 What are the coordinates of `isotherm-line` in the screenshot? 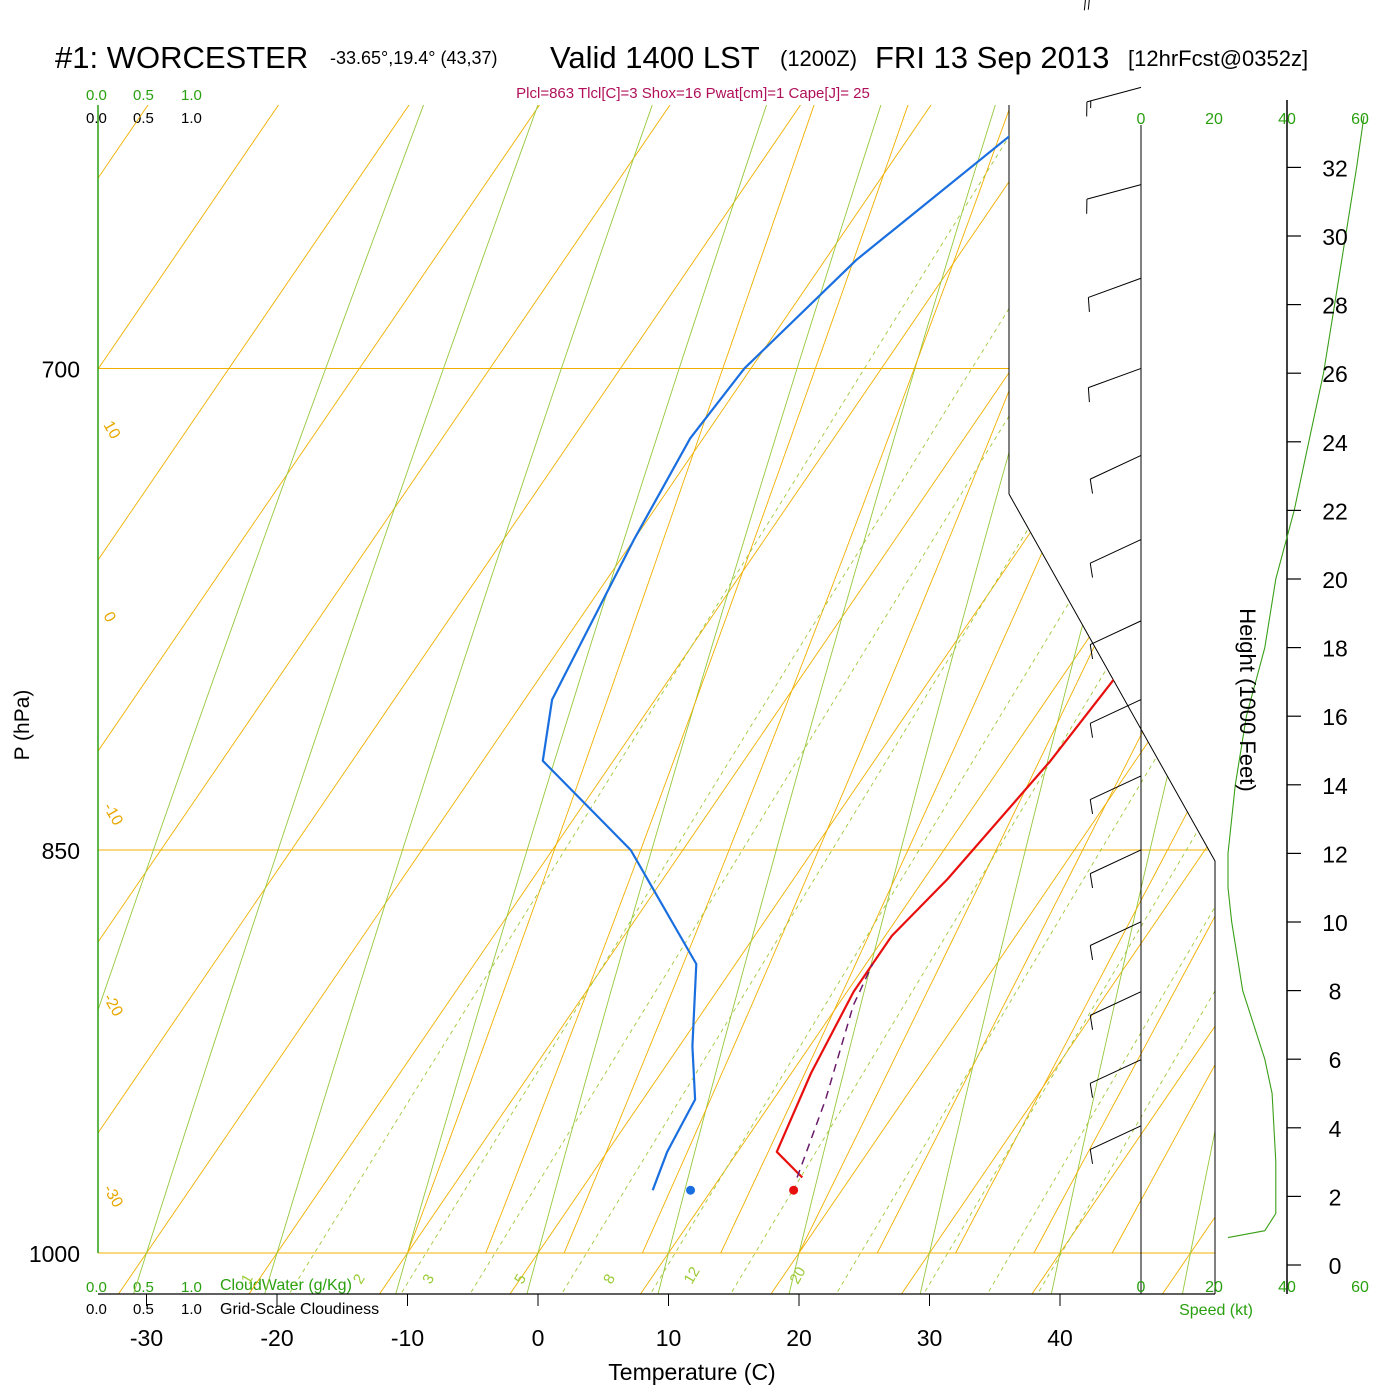 It's located at (1095, 699).